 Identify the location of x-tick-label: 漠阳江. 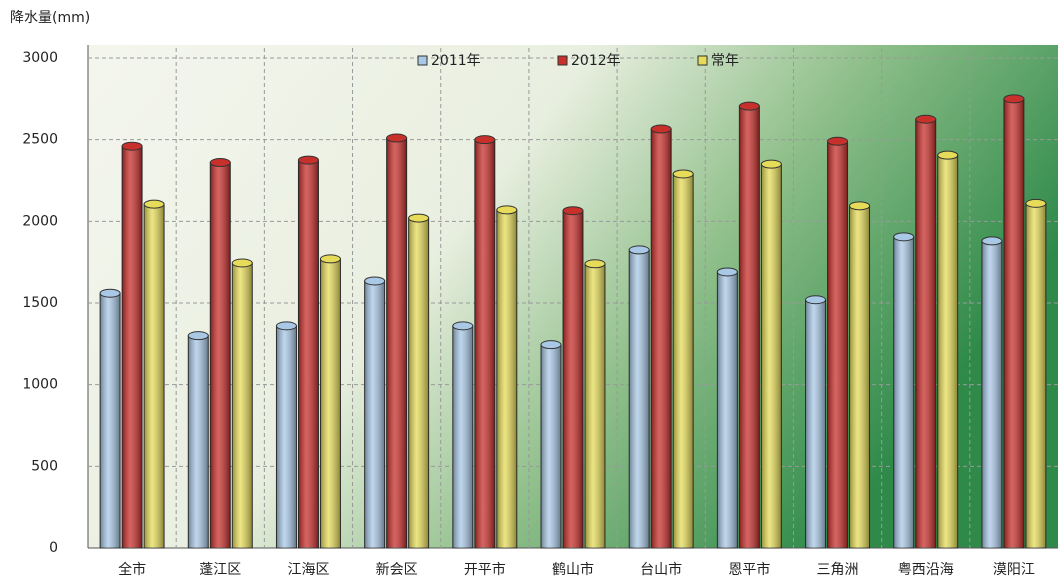
(1014, 570).